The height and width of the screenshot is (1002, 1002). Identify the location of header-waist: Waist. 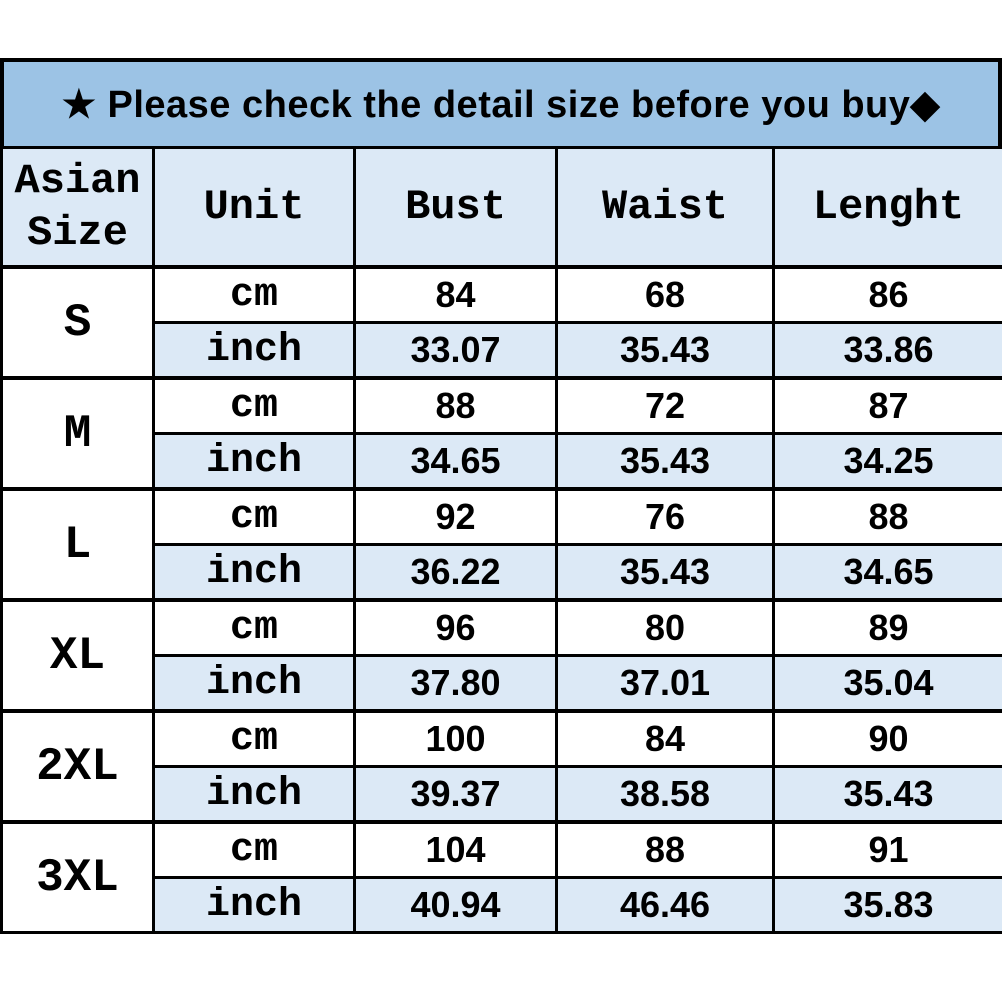
(665, 207).